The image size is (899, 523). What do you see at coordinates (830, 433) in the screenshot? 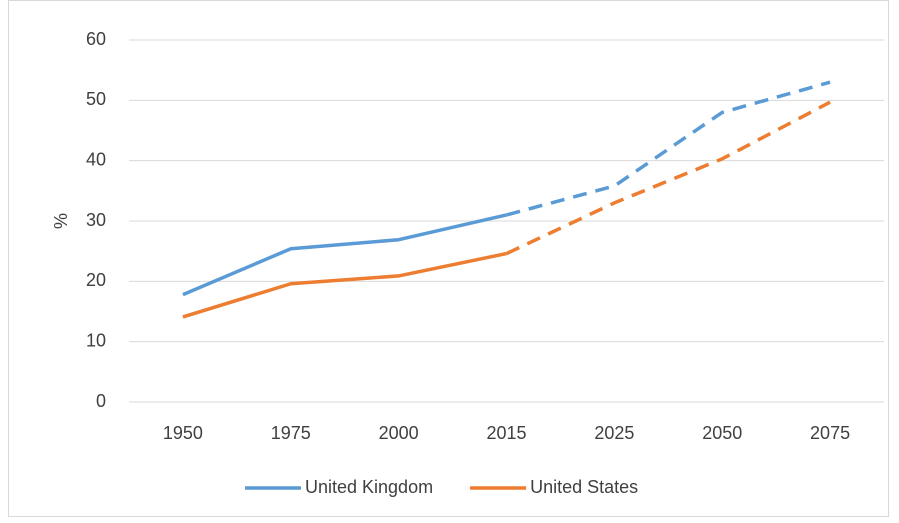
I see `x-tick-label: 2075` at bounding box center [830, 433].